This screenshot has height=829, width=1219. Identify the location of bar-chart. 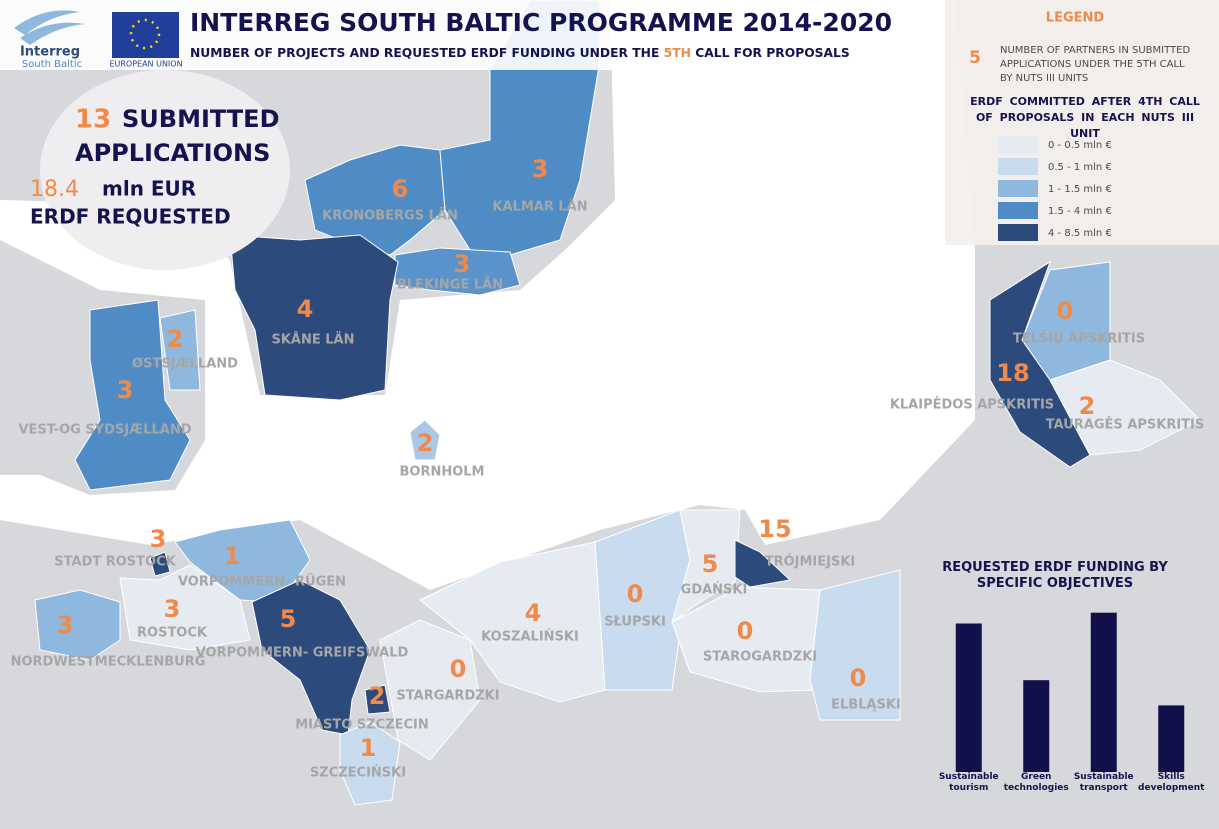
(1070, 692).